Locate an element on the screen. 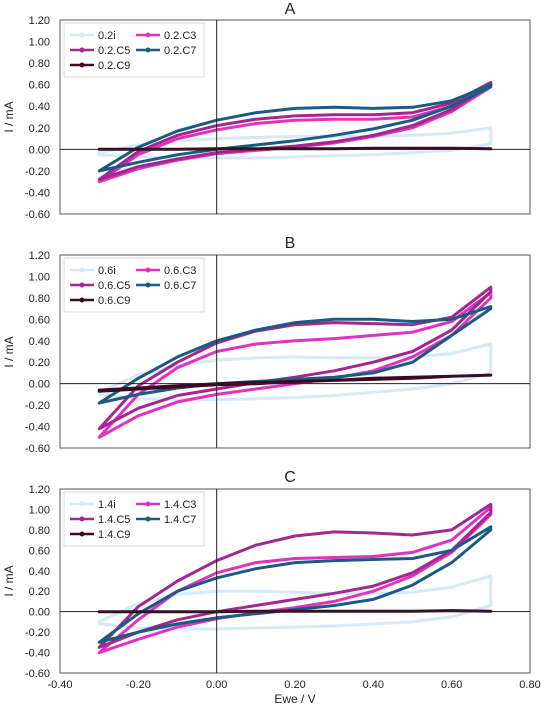 Image resolution: width=550 pixels, height=711 pixels. legend-label: 0.6i is located at coordinates (107, 271).